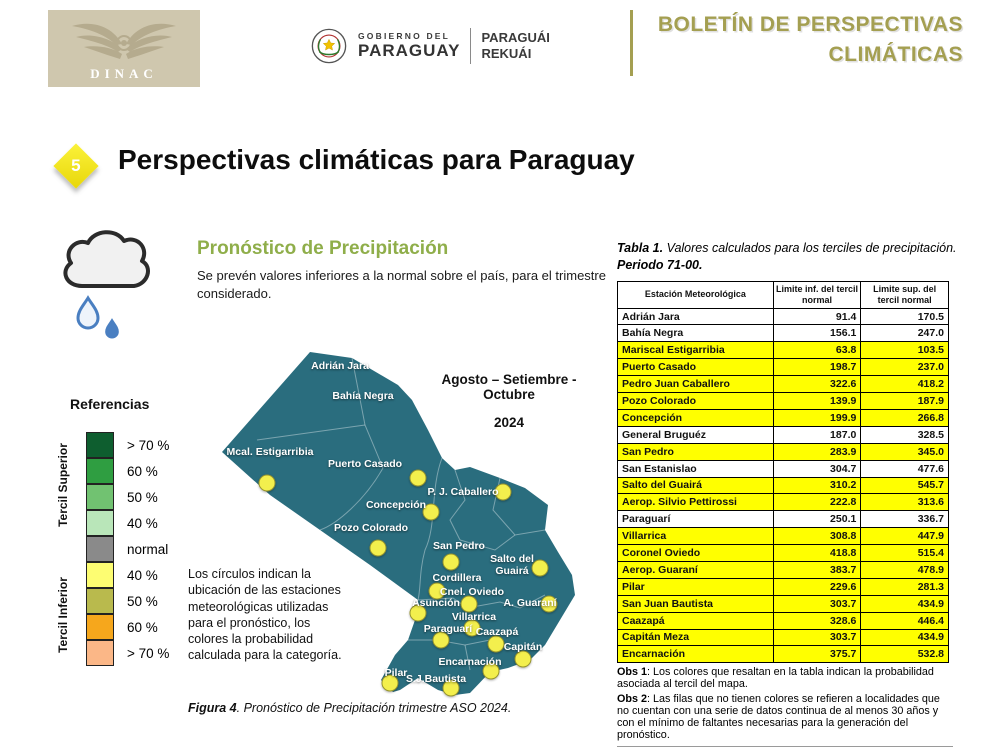 This screenshot has width=989, height=747. Describe the element at coordinates (463, 491) in the screenshot. I see `station-label: P. J. Caballero` at that location.